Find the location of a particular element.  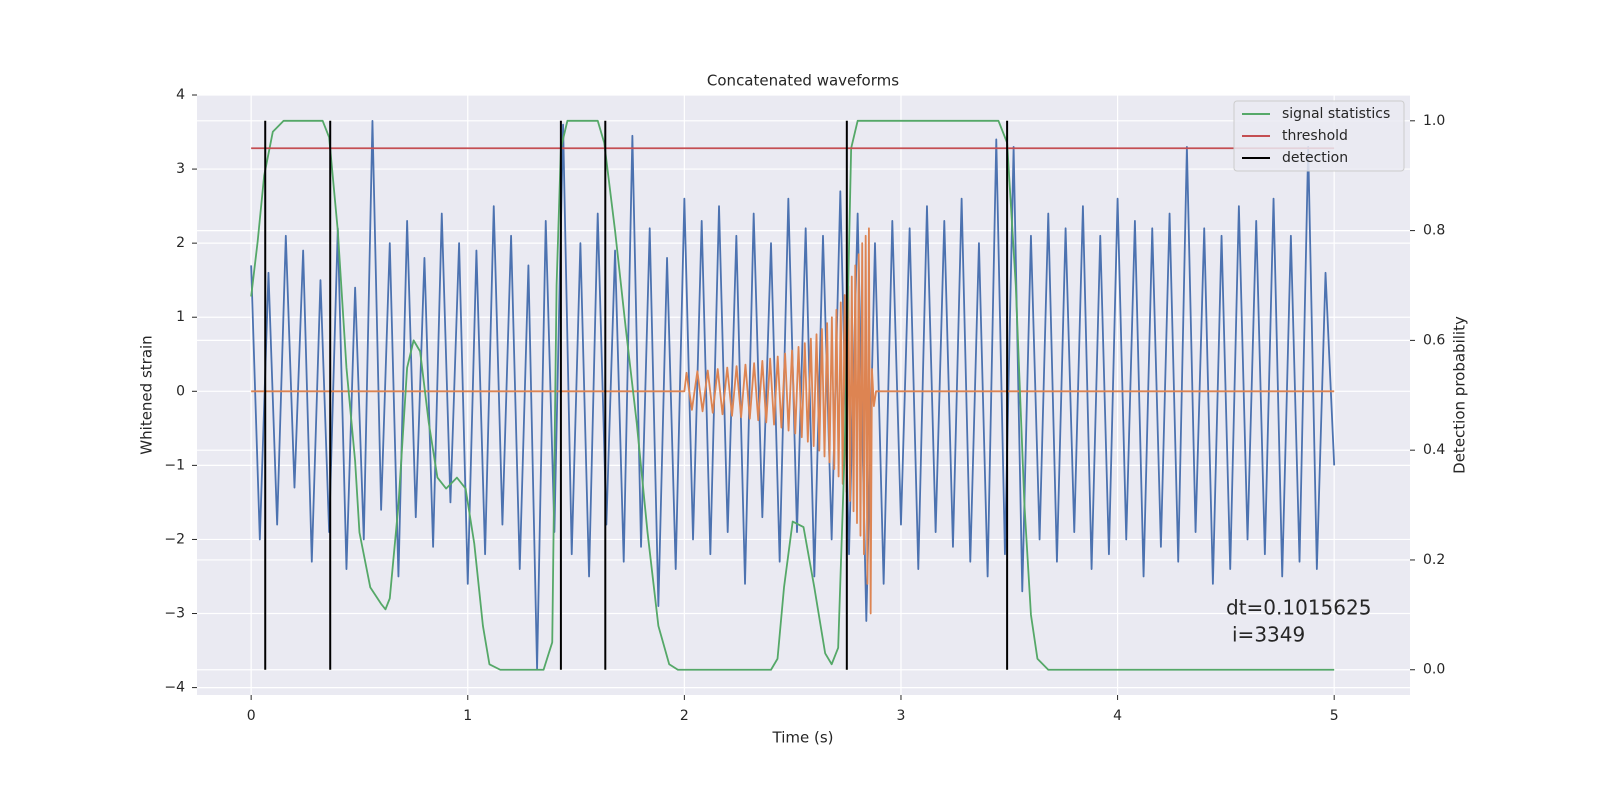

y-tick-label: −3 is located at coordinates (174, 614).